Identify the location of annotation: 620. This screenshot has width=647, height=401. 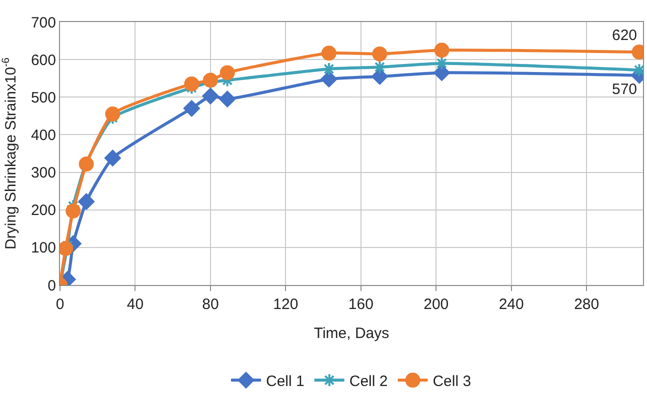
(625, 35).